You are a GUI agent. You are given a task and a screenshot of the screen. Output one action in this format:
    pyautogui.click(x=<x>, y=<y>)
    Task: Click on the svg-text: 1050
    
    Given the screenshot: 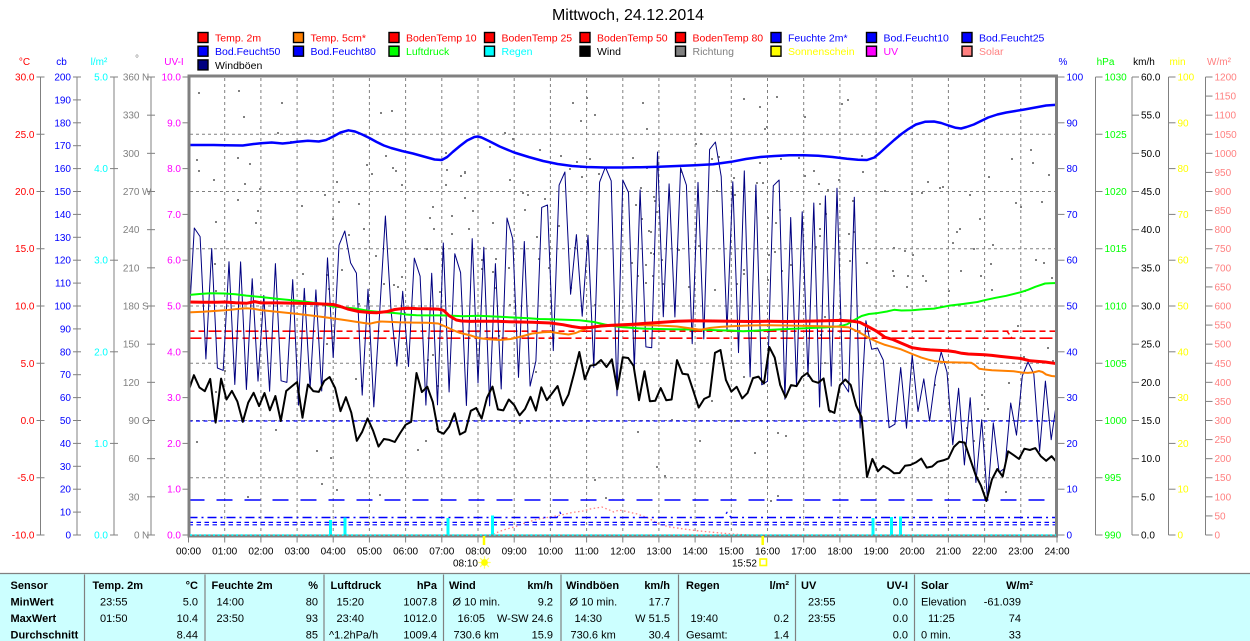 What is the action you would take?
    pyautogui.click(x=1226, y=135)
    